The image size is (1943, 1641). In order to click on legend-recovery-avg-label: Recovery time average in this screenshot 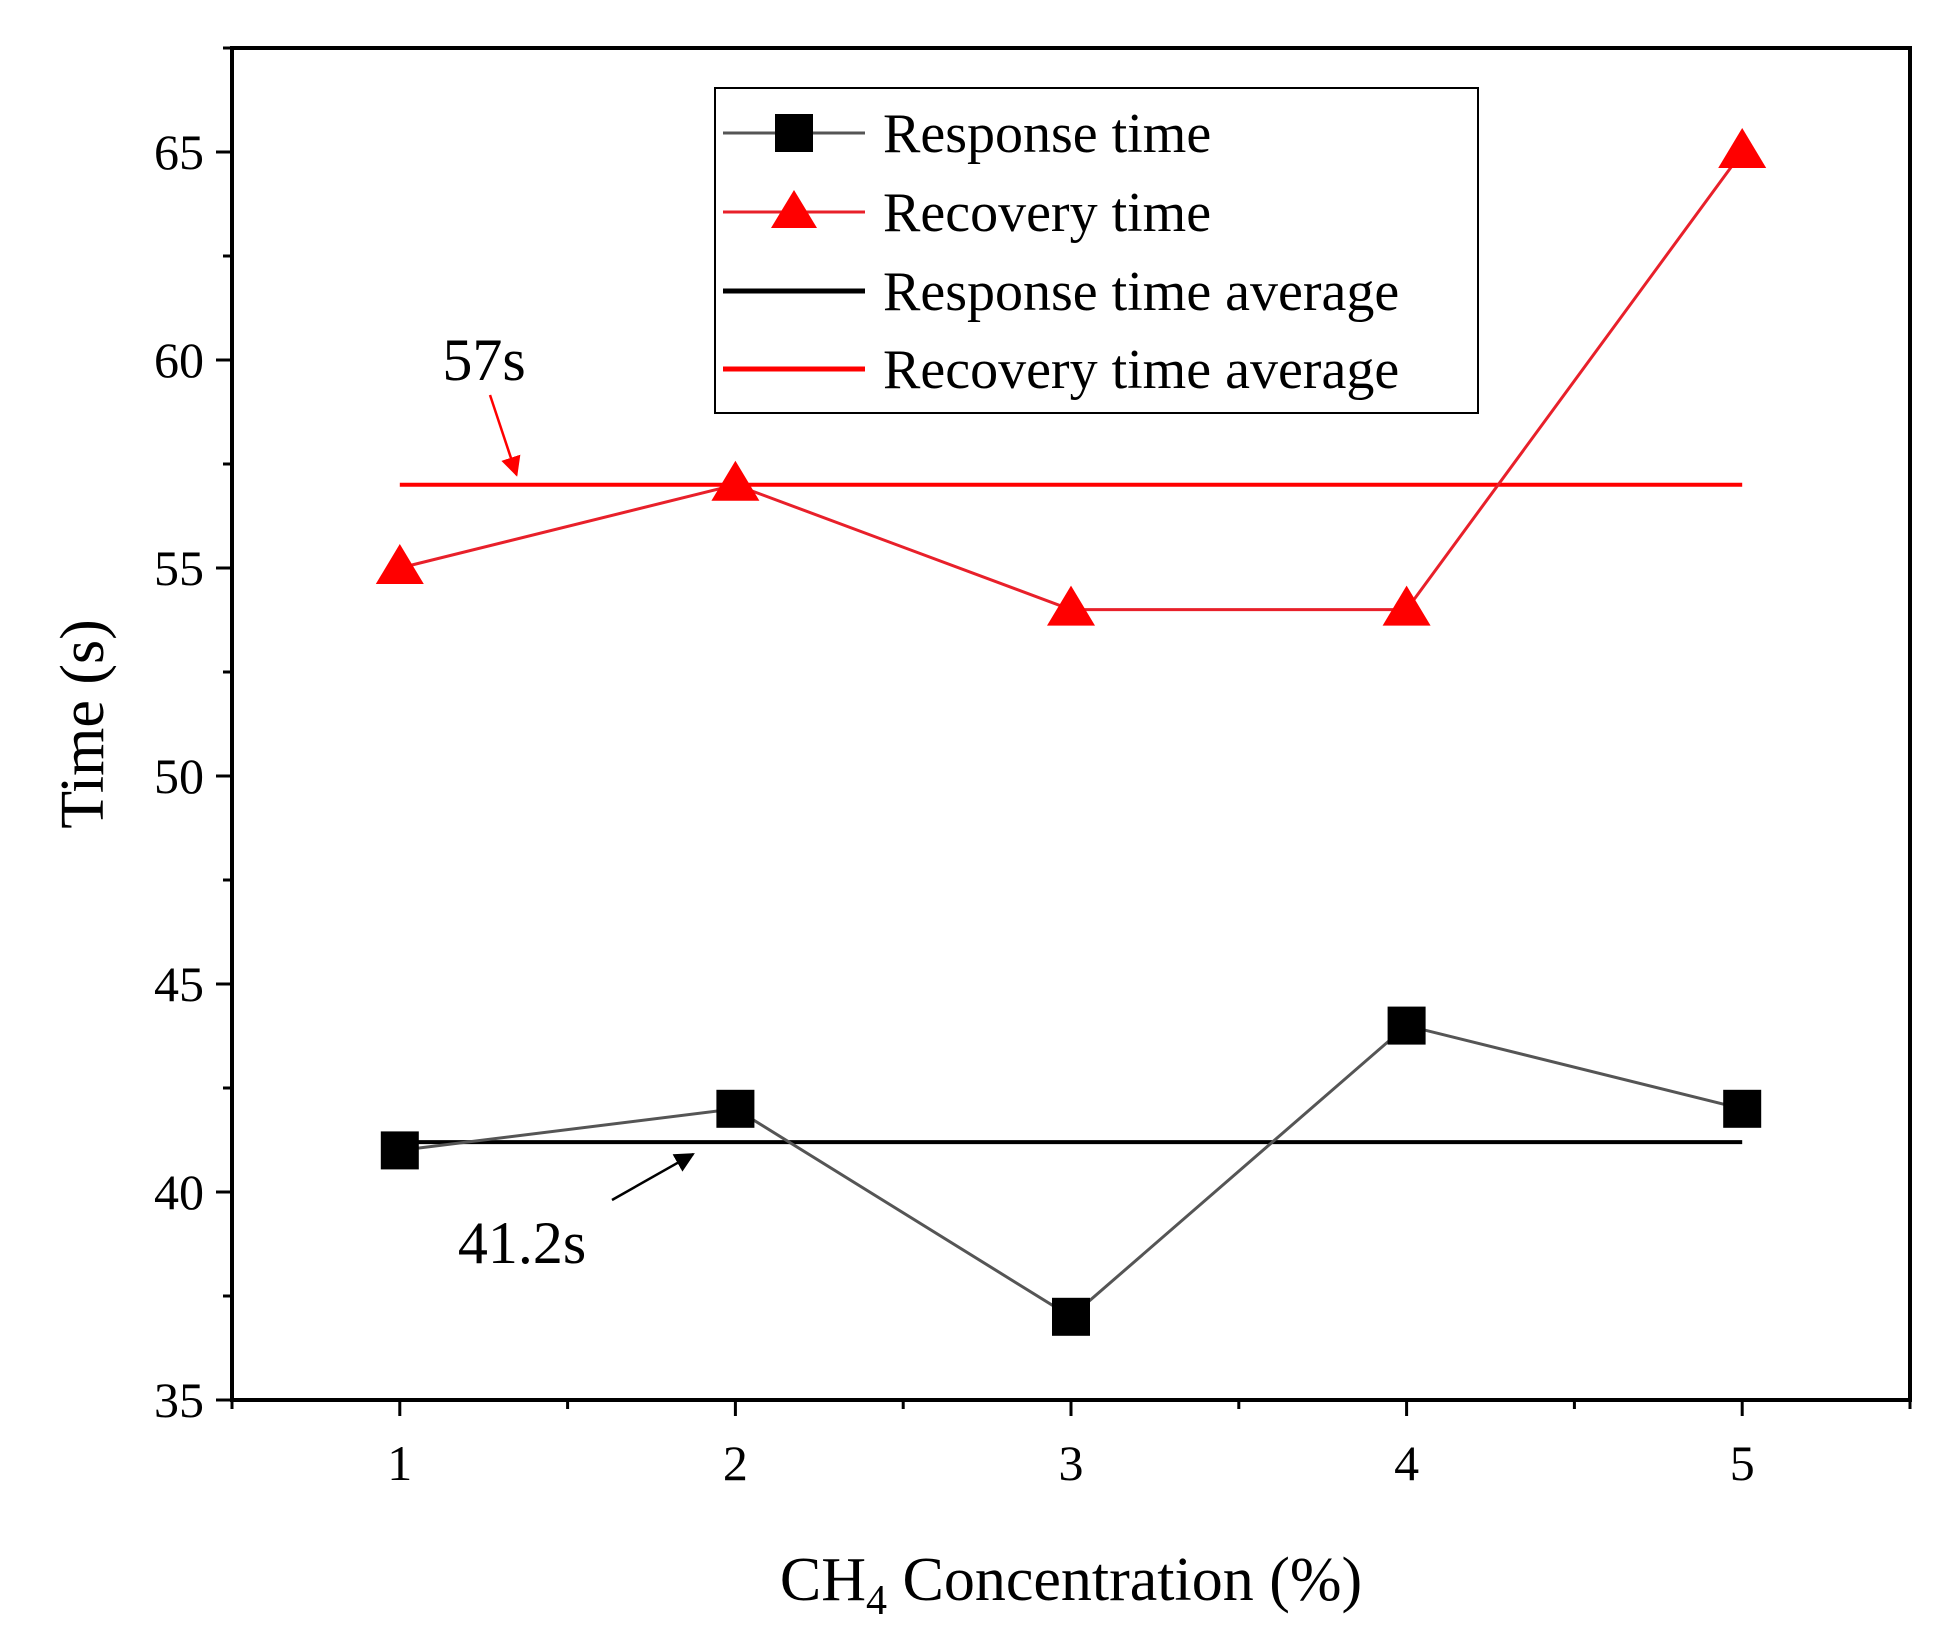, I will do `click(1141, 370)`.